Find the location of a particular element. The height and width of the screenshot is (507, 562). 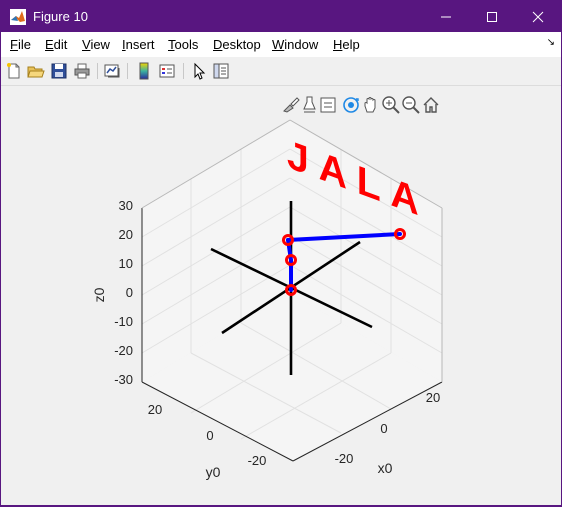

z-tick-label: 20 is located at coordinates (126, 234).